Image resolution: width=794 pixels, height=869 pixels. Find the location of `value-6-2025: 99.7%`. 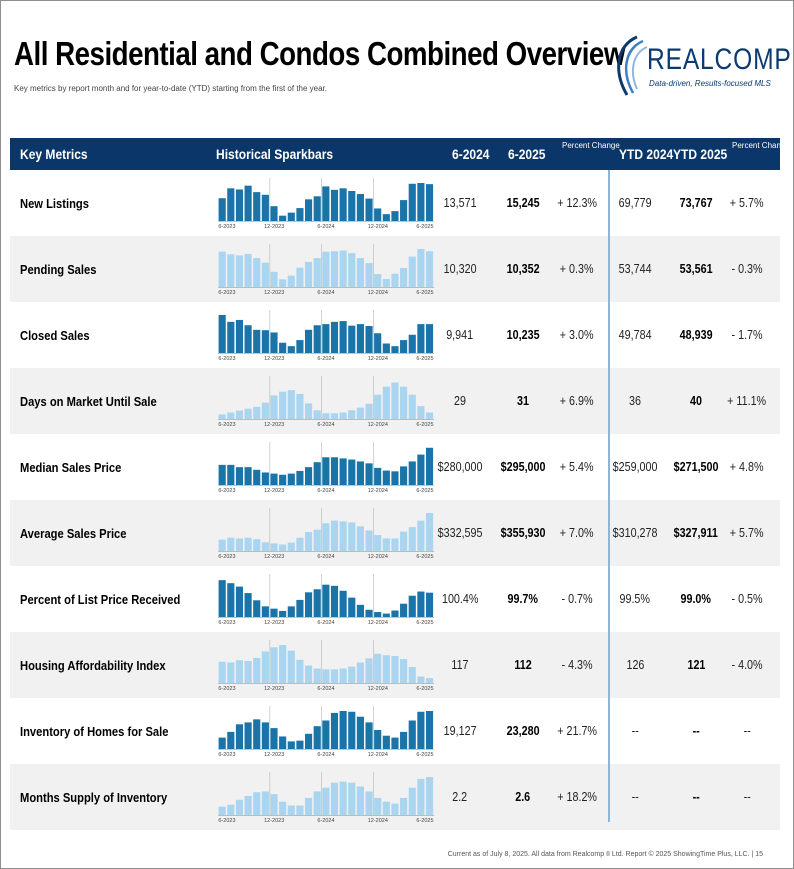

value-6-2025: 99.7% is located at coordinates (523, 599).